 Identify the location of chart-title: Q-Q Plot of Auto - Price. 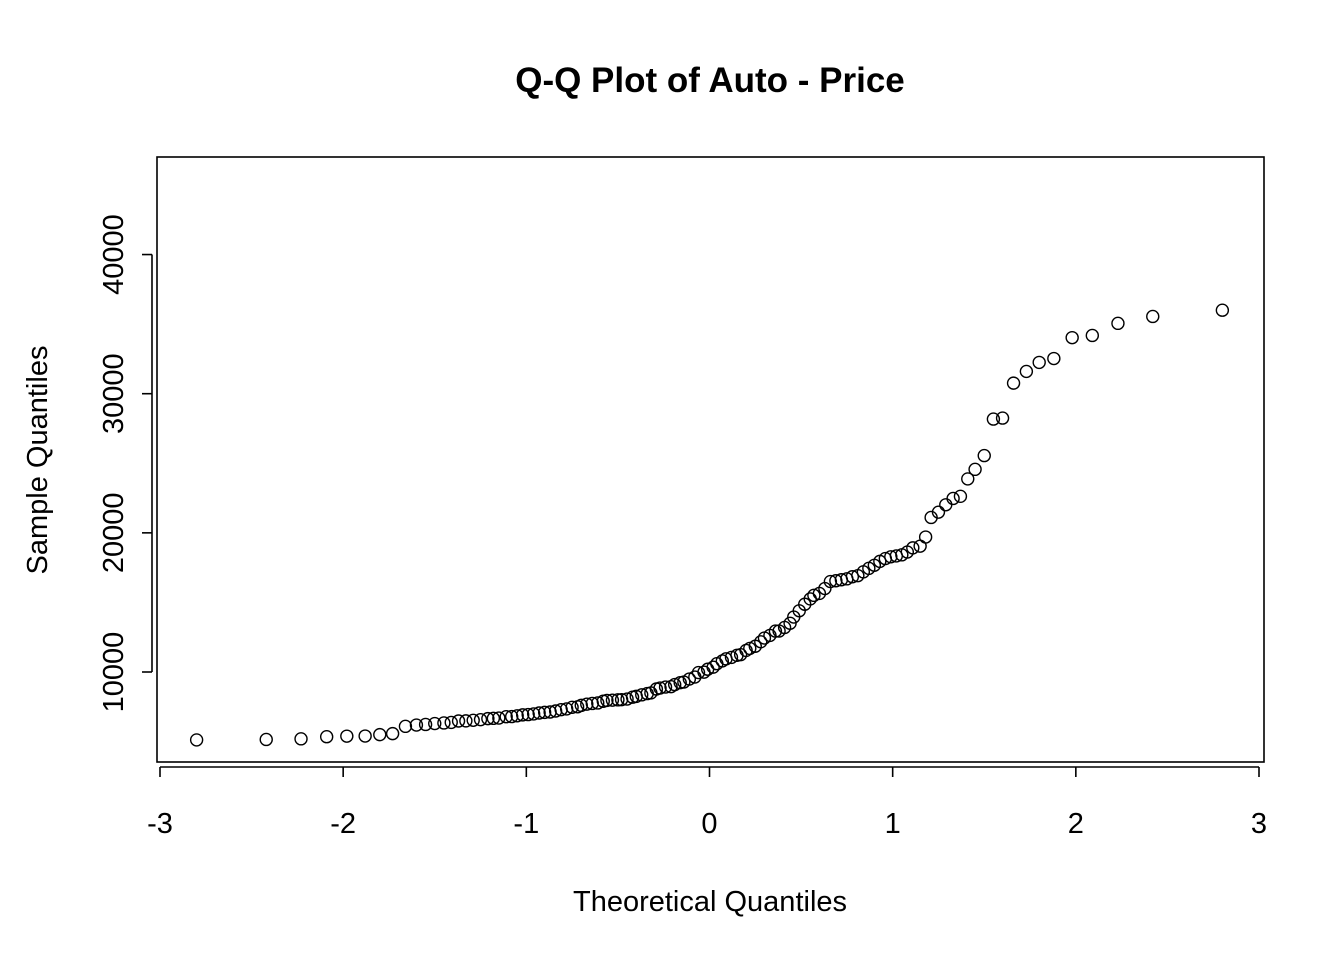
(710, 80).